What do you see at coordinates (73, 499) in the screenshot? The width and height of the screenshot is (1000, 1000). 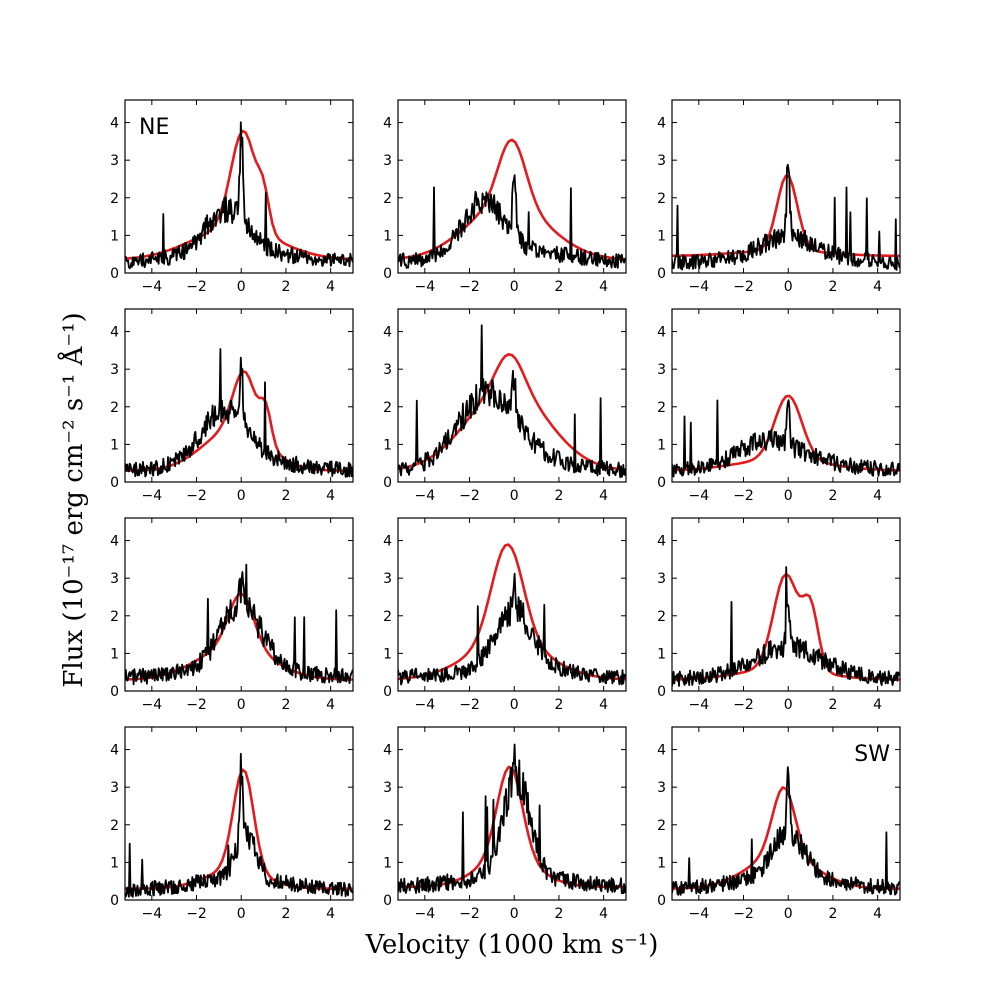 I see `y-axis-title: Flux (10⁻¹⁷ erg cm⁻² s⁻¹ Å⁻¹)` at bounding box center [73, 499].